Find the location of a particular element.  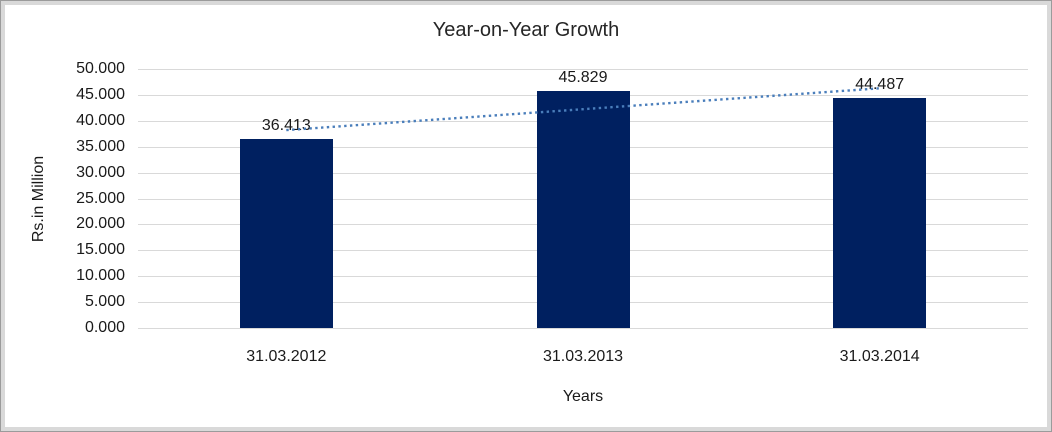

bar-value-label: 45.829 is located at coordinates (583, 77).